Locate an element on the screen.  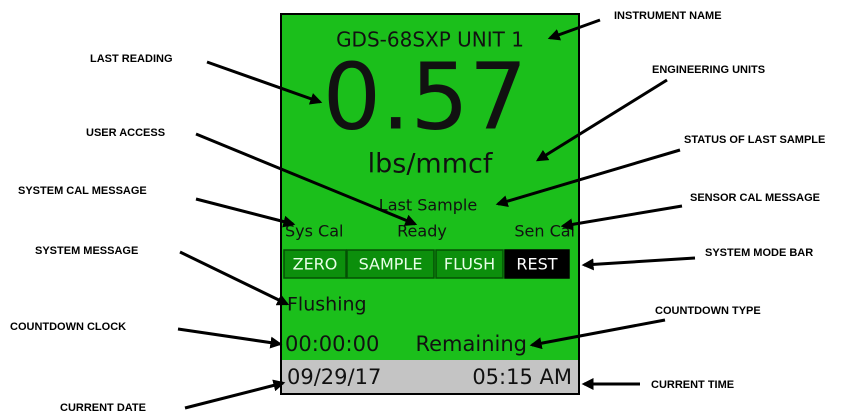
callout-label: SYSTEM MODE BAR is located at coordinates (759, 253).